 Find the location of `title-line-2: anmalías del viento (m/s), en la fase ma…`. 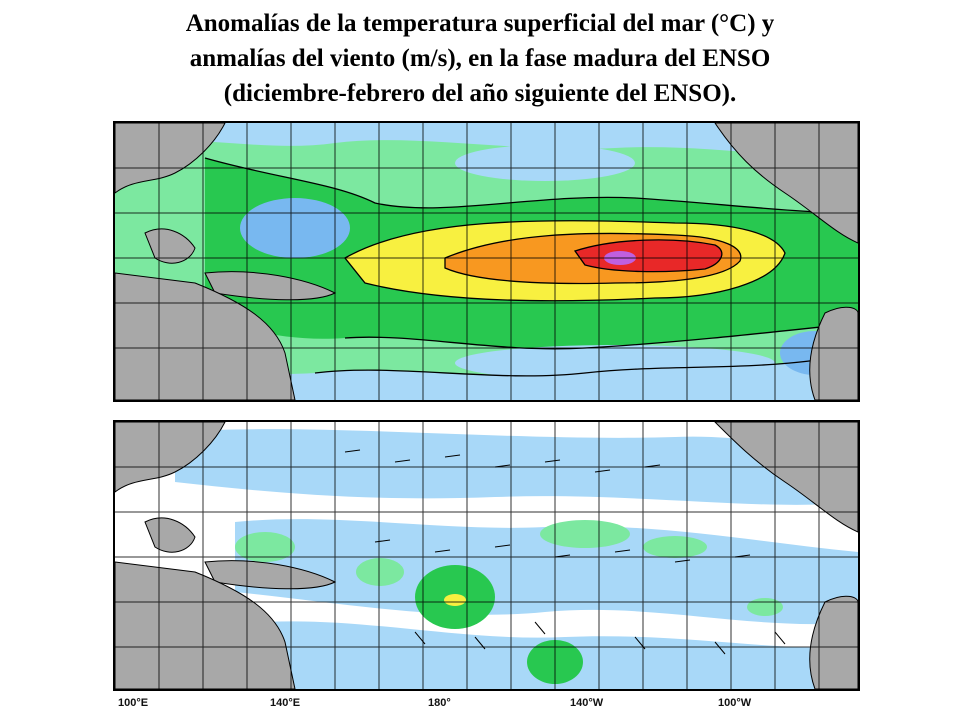

title-line-2: anmalías del viento (m/s), en la fase ma… is located at coordinates (480, 58).